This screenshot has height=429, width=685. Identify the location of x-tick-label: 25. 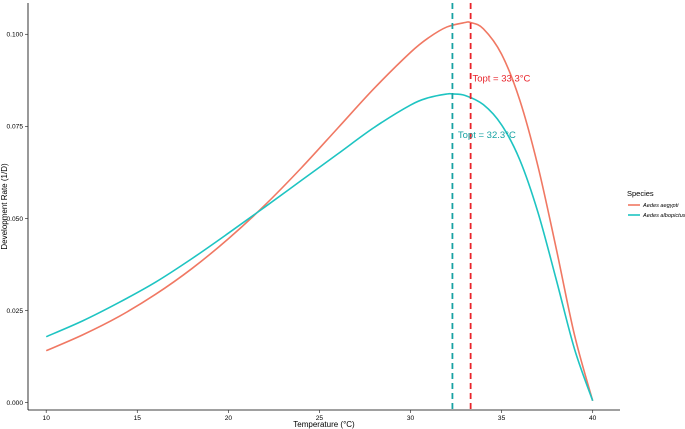
(320, 418).